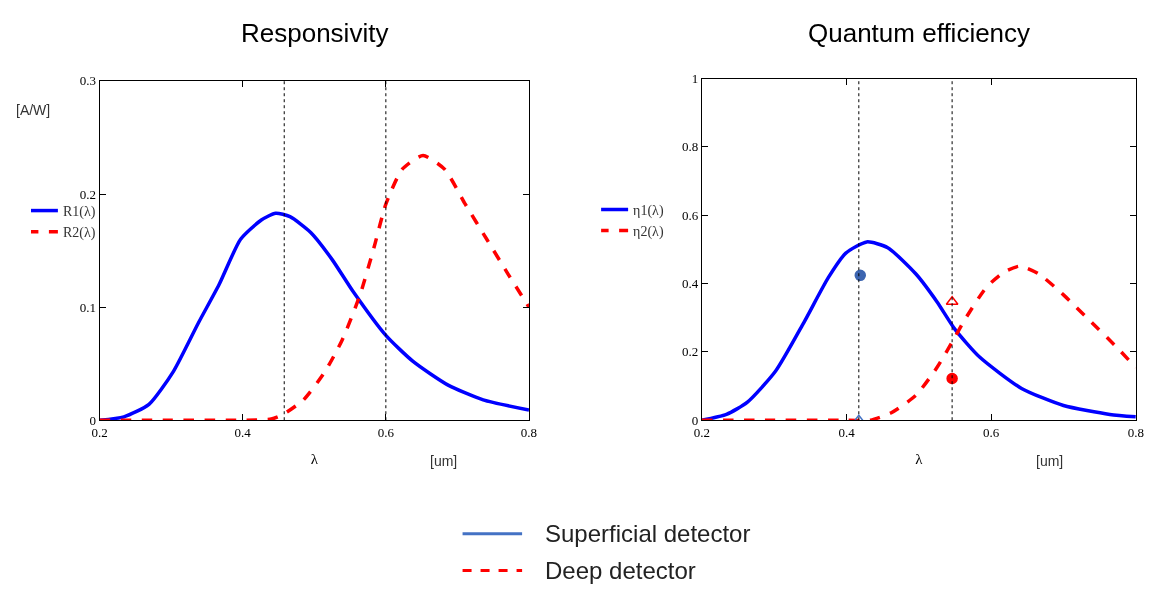 This screenshot has height=597, width=1161. Describe the element at coordinates (620, 570) in the screenshot. I see `text: Deep detector` at that location.